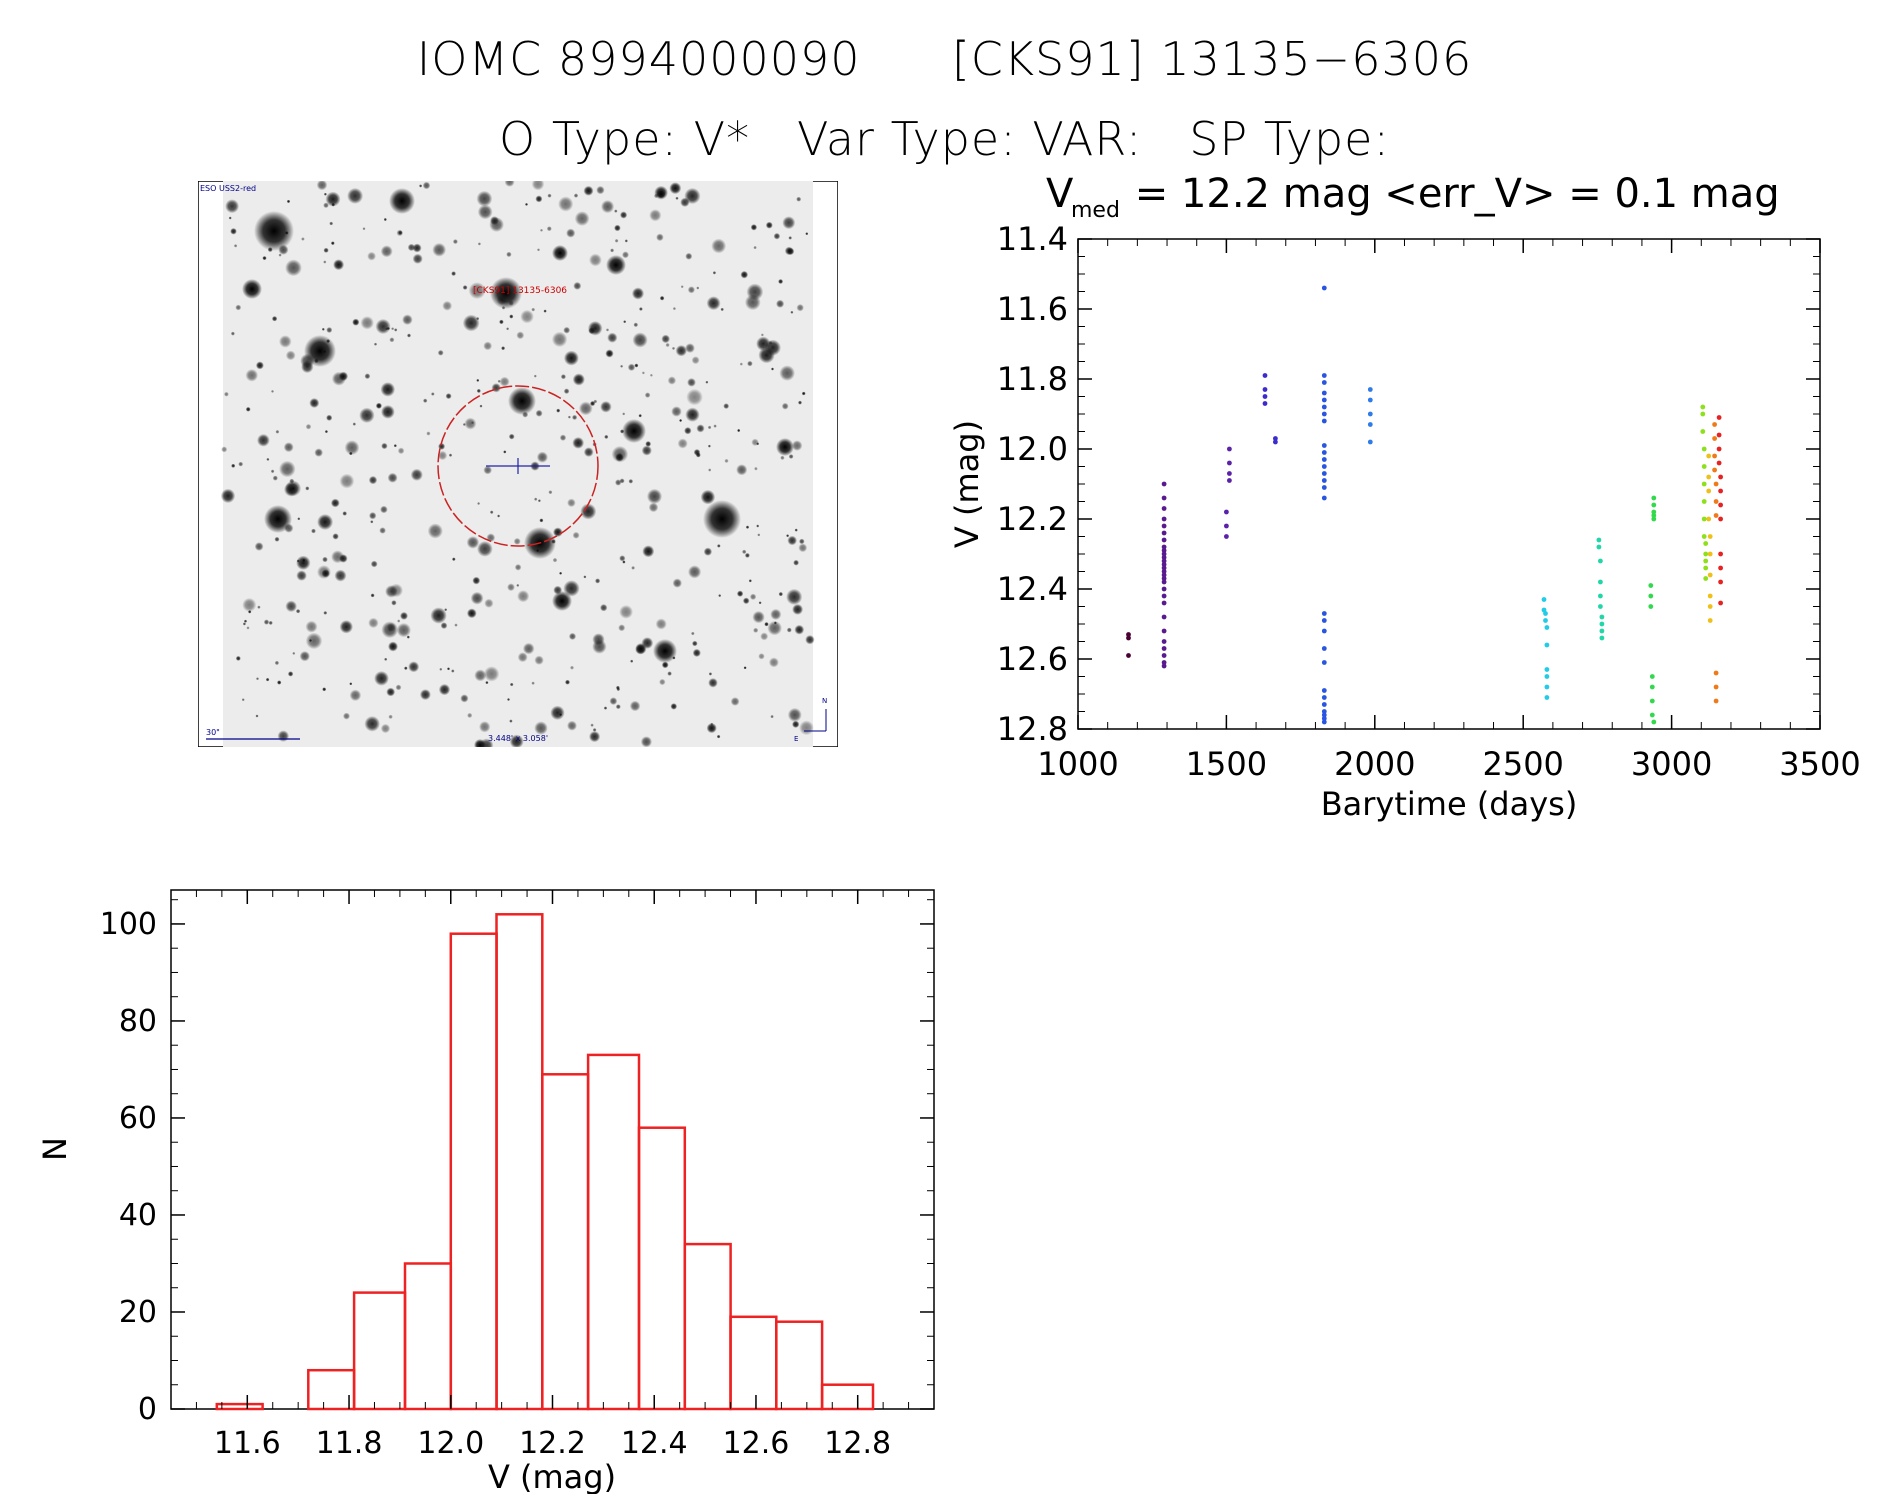 The width and height of the screenshot is (1889, 1494). I want to click on hist-ytick-label: 80, so click(138, 1021).